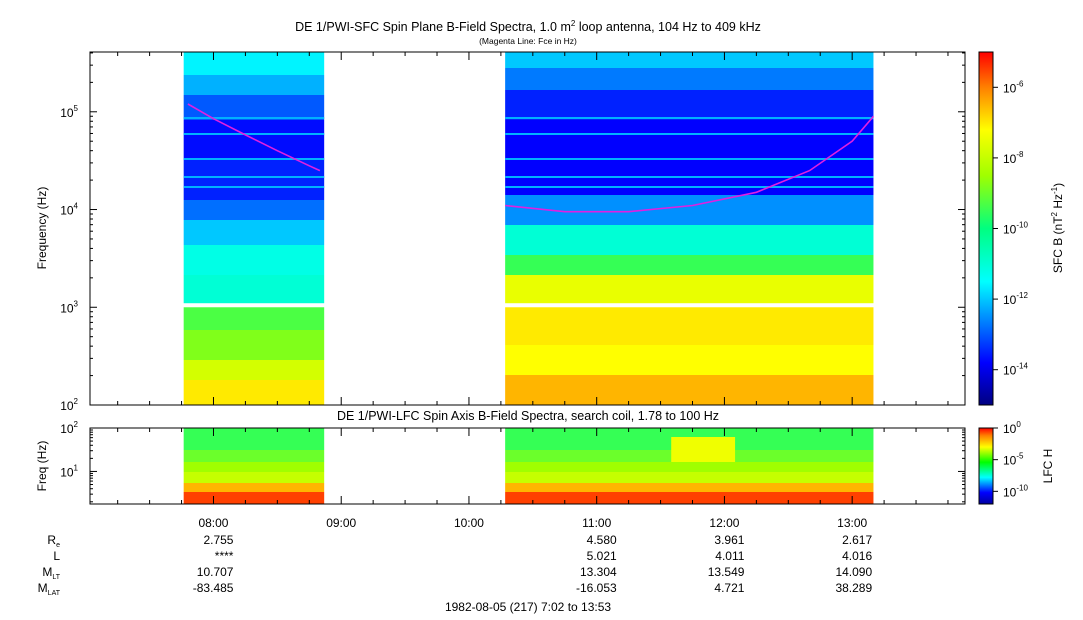  I want to click on ephemeris-value: 4.580, so click(602, 540).